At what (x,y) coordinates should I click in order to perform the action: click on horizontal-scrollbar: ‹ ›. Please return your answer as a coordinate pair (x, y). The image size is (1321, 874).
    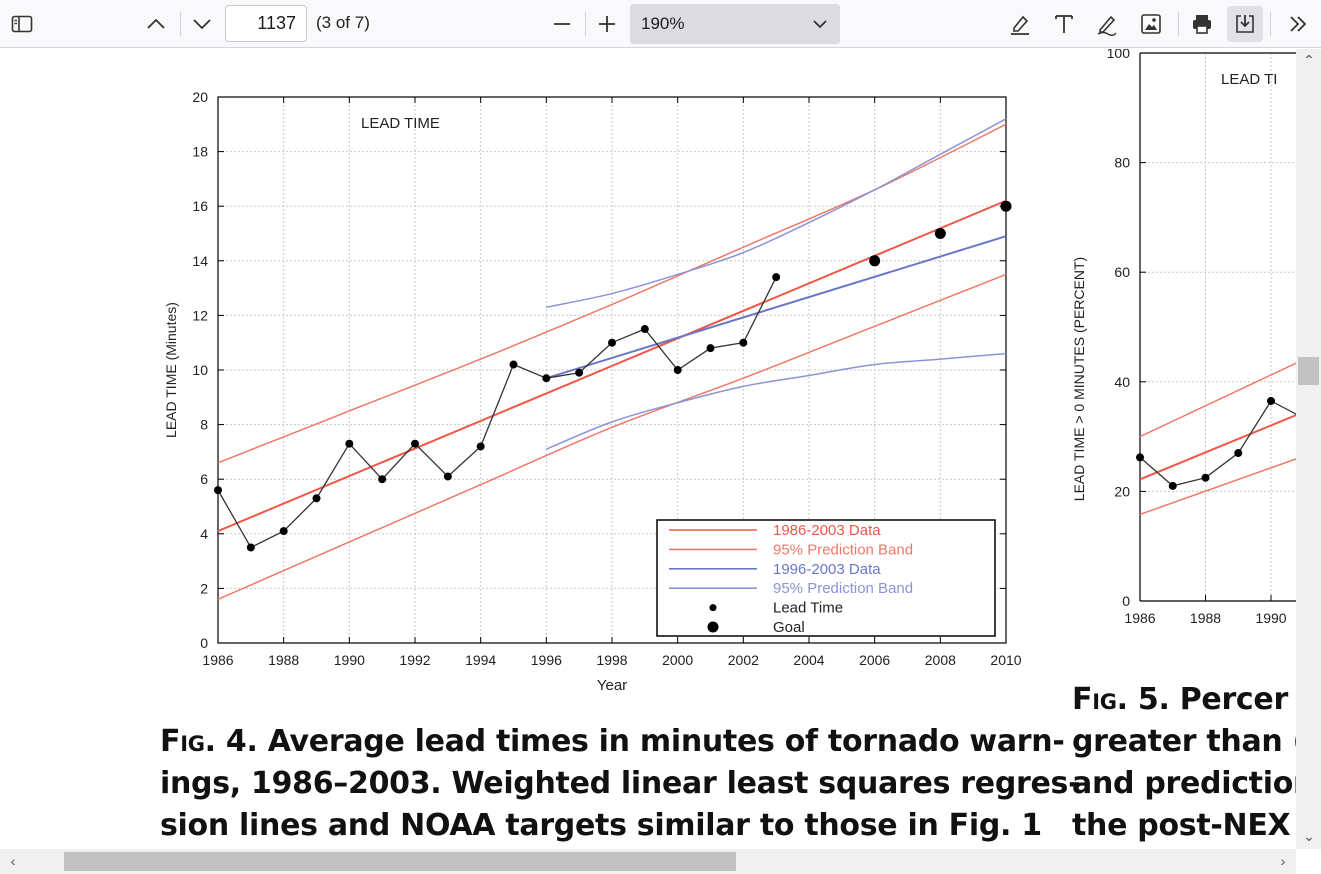
    Looking at the image, I should click on (648, 861).